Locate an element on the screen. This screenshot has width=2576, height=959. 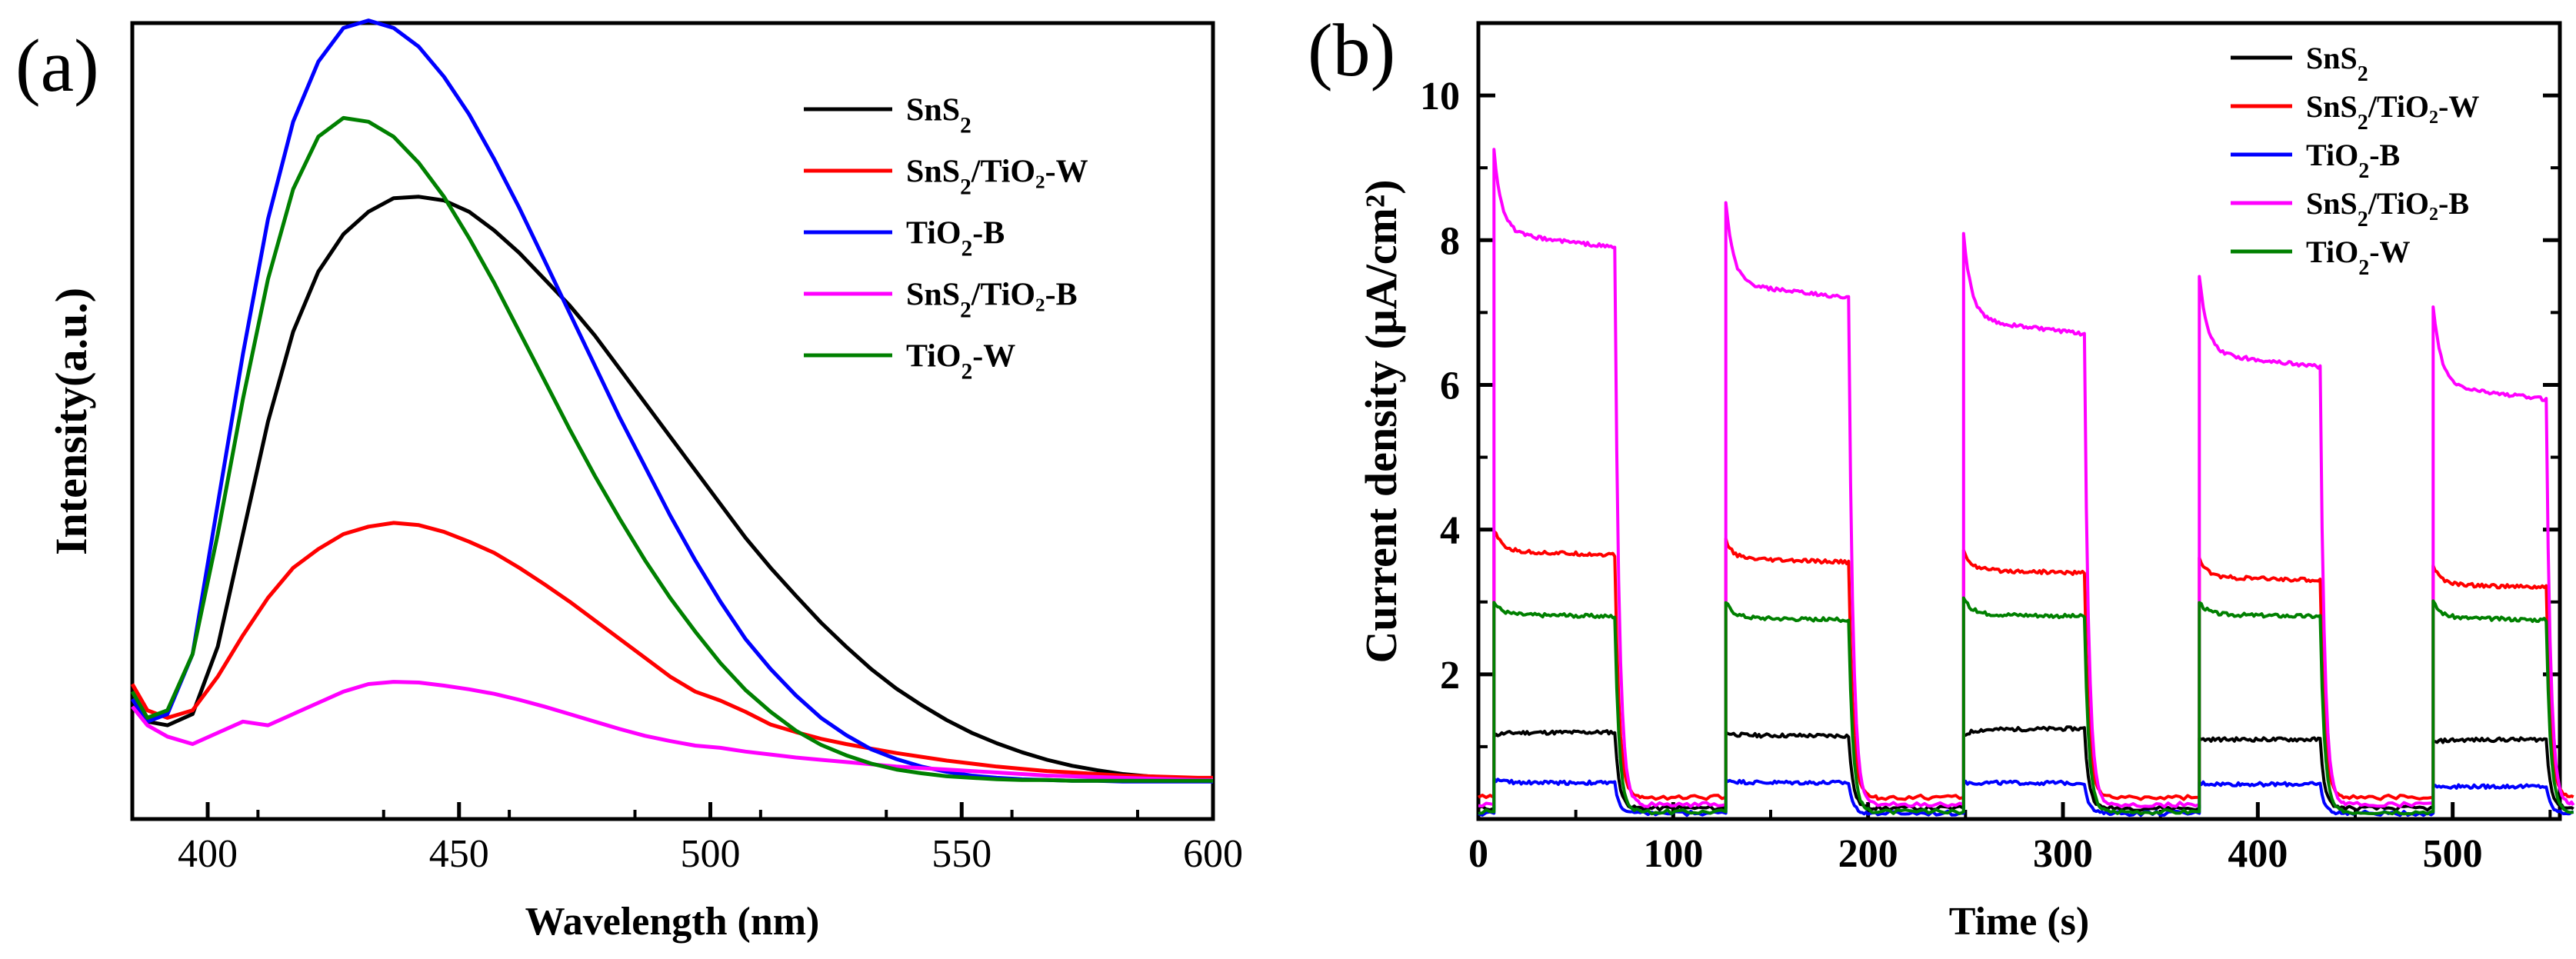
panel-b-x-axis-label: Time (s) is located at coordinates (2019, 922).